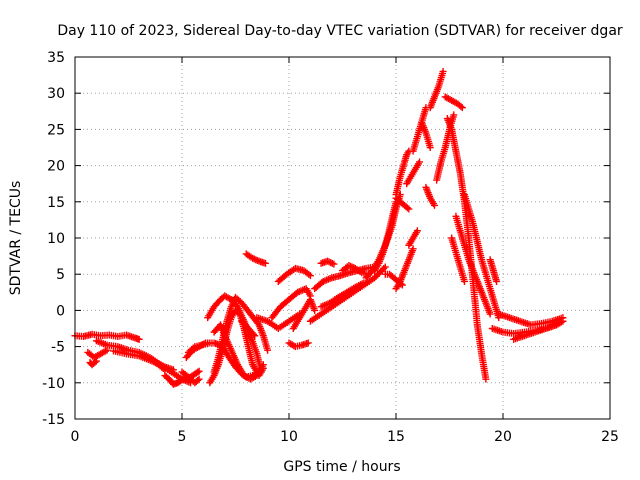 This screenshot has height=480, width=640. What do you see at coordinates (341, 467) in the screenshot?
I see `x-axis-label: GPS time / hours` at bounding box center [341, 467].